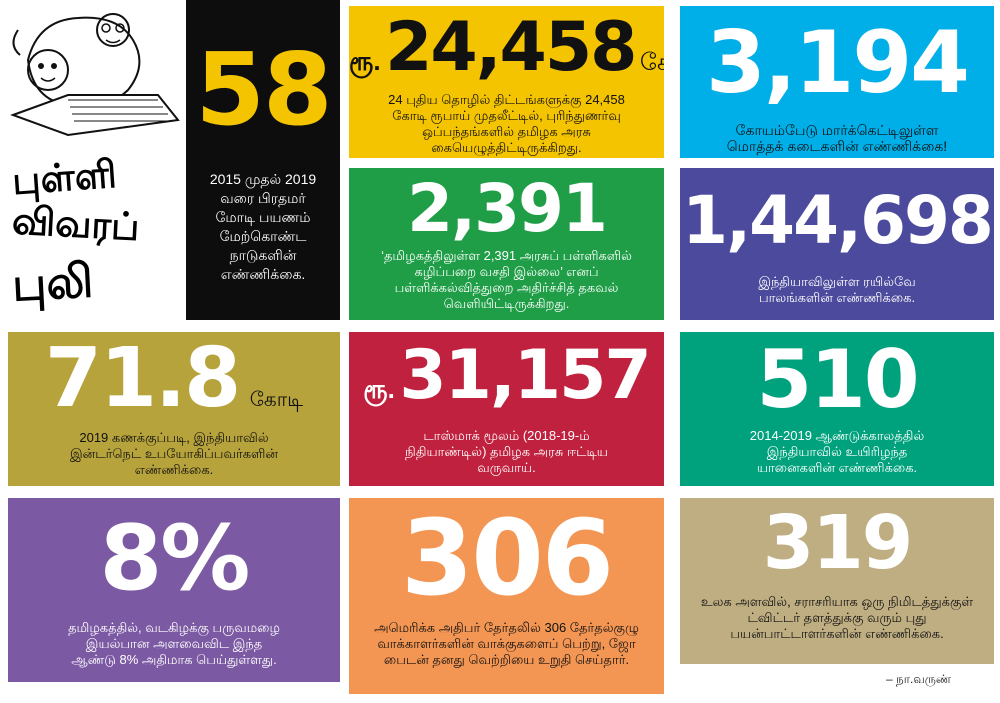 The width and height of the screenshot is (1000, 703). I want to click on logo-title: புள்ளி விவரப் புலி, so click(99, 231).